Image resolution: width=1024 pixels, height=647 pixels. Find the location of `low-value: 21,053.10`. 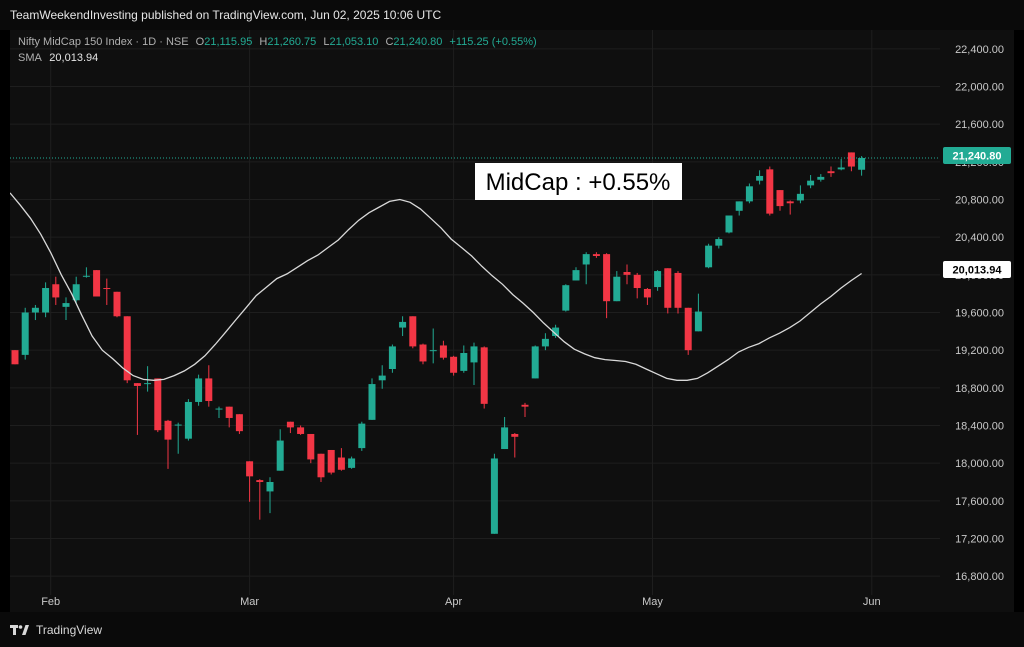

low-value: 21,053.10 is located at coordinates (353, 42).